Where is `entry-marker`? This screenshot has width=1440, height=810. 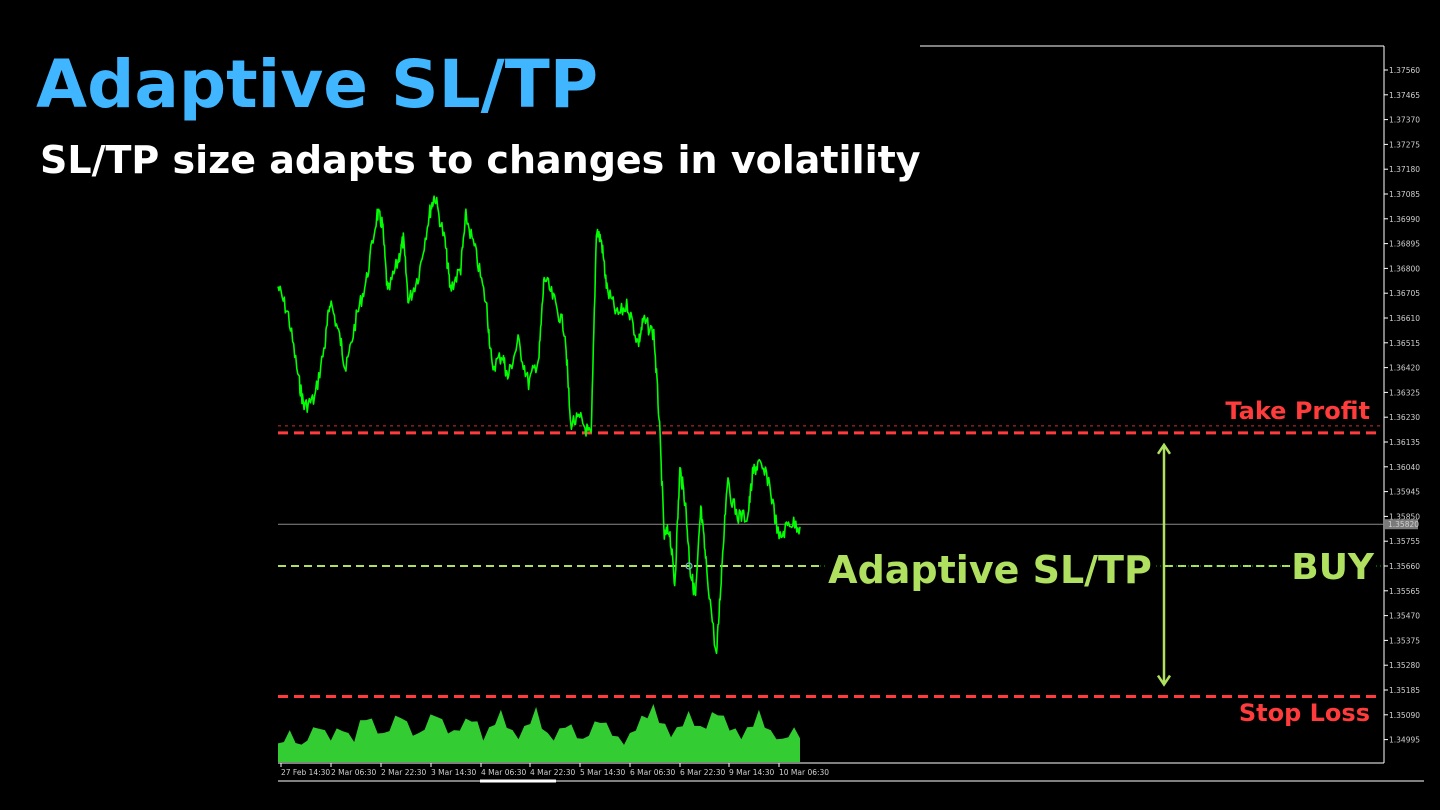 entry-marker is located at coordinates (689, 566).